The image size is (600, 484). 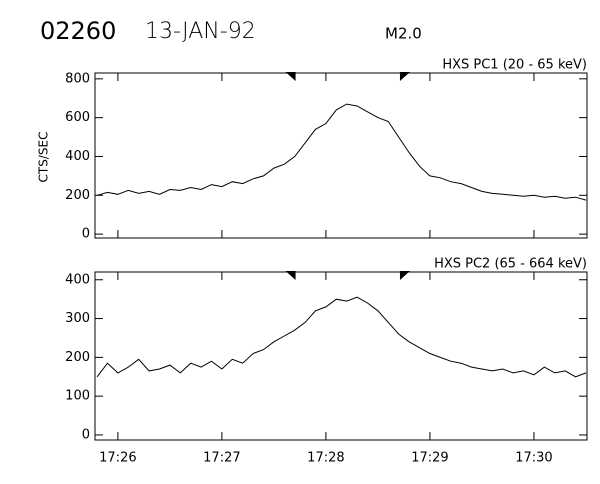 I want to click on y-tick-label: 300, so click(x=77, y=318).